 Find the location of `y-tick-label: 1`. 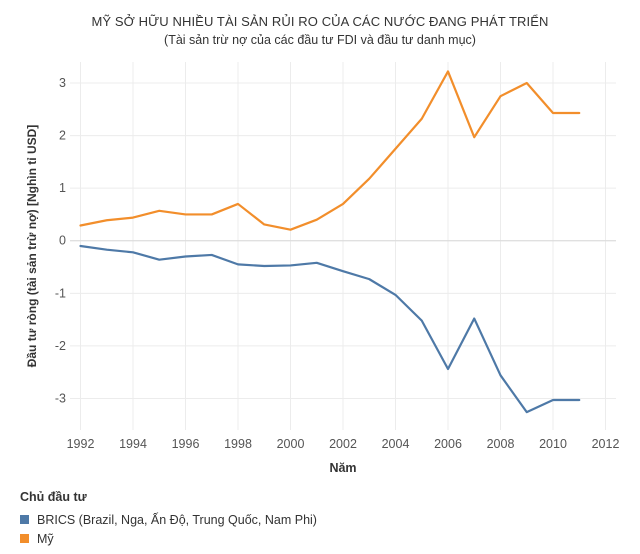

y-tick-label: 1 is located at coordinates (62, 188).